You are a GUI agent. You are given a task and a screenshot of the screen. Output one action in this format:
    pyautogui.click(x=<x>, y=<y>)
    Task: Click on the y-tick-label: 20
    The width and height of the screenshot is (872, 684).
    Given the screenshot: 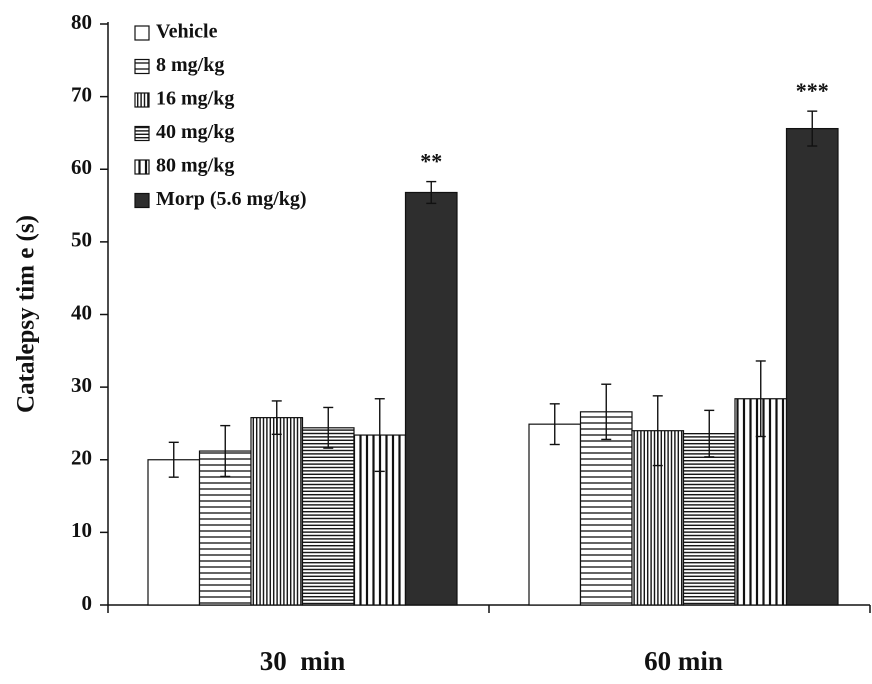 What is the action you would take?
    pyautogui.click(x=81, y=458)
    